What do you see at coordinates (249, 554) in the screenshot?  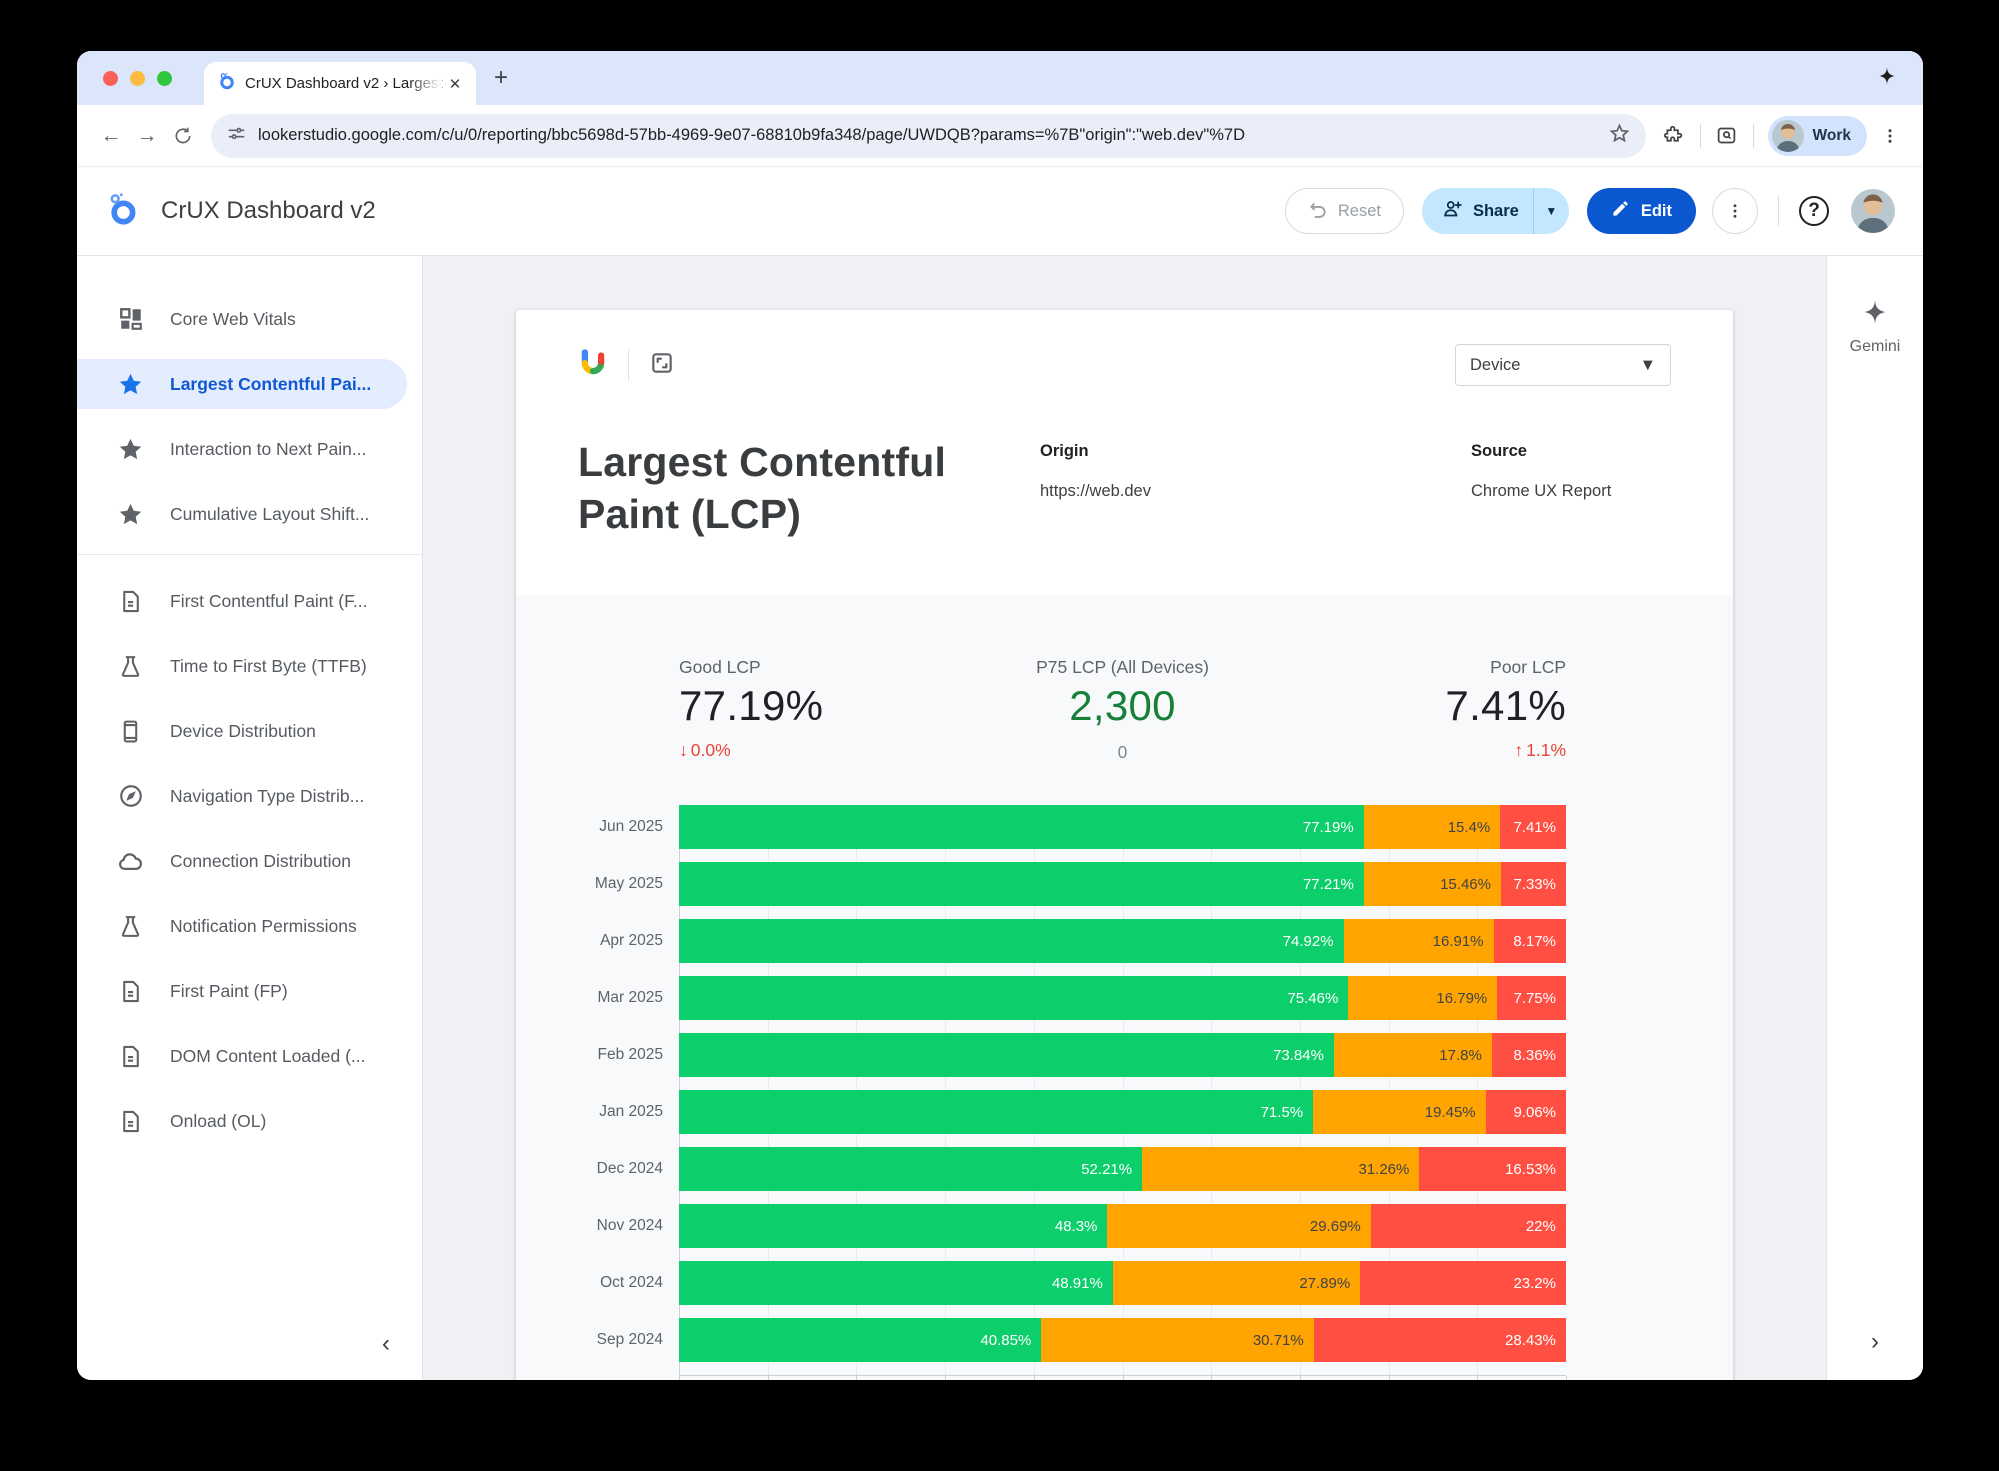 I see `sidebar-divider` at bounding box center [249, 554].